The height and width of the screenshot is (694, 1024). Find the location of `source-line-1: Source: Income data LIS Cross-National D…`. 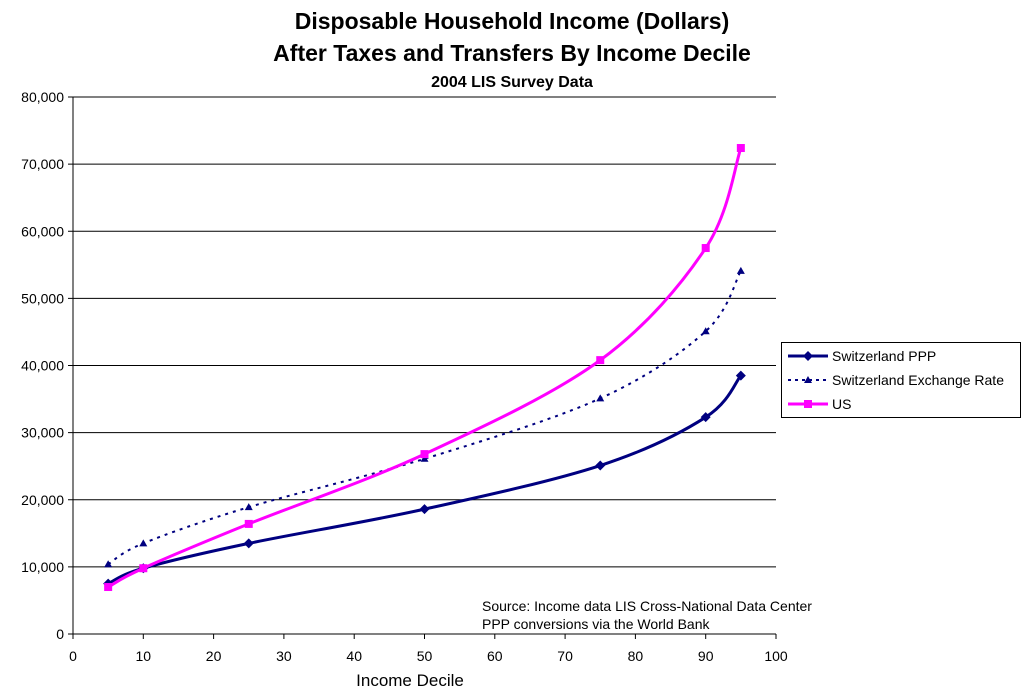

source-line-1: Source: Income data LIS Cross-National D… is located at coordinates (647, 606).